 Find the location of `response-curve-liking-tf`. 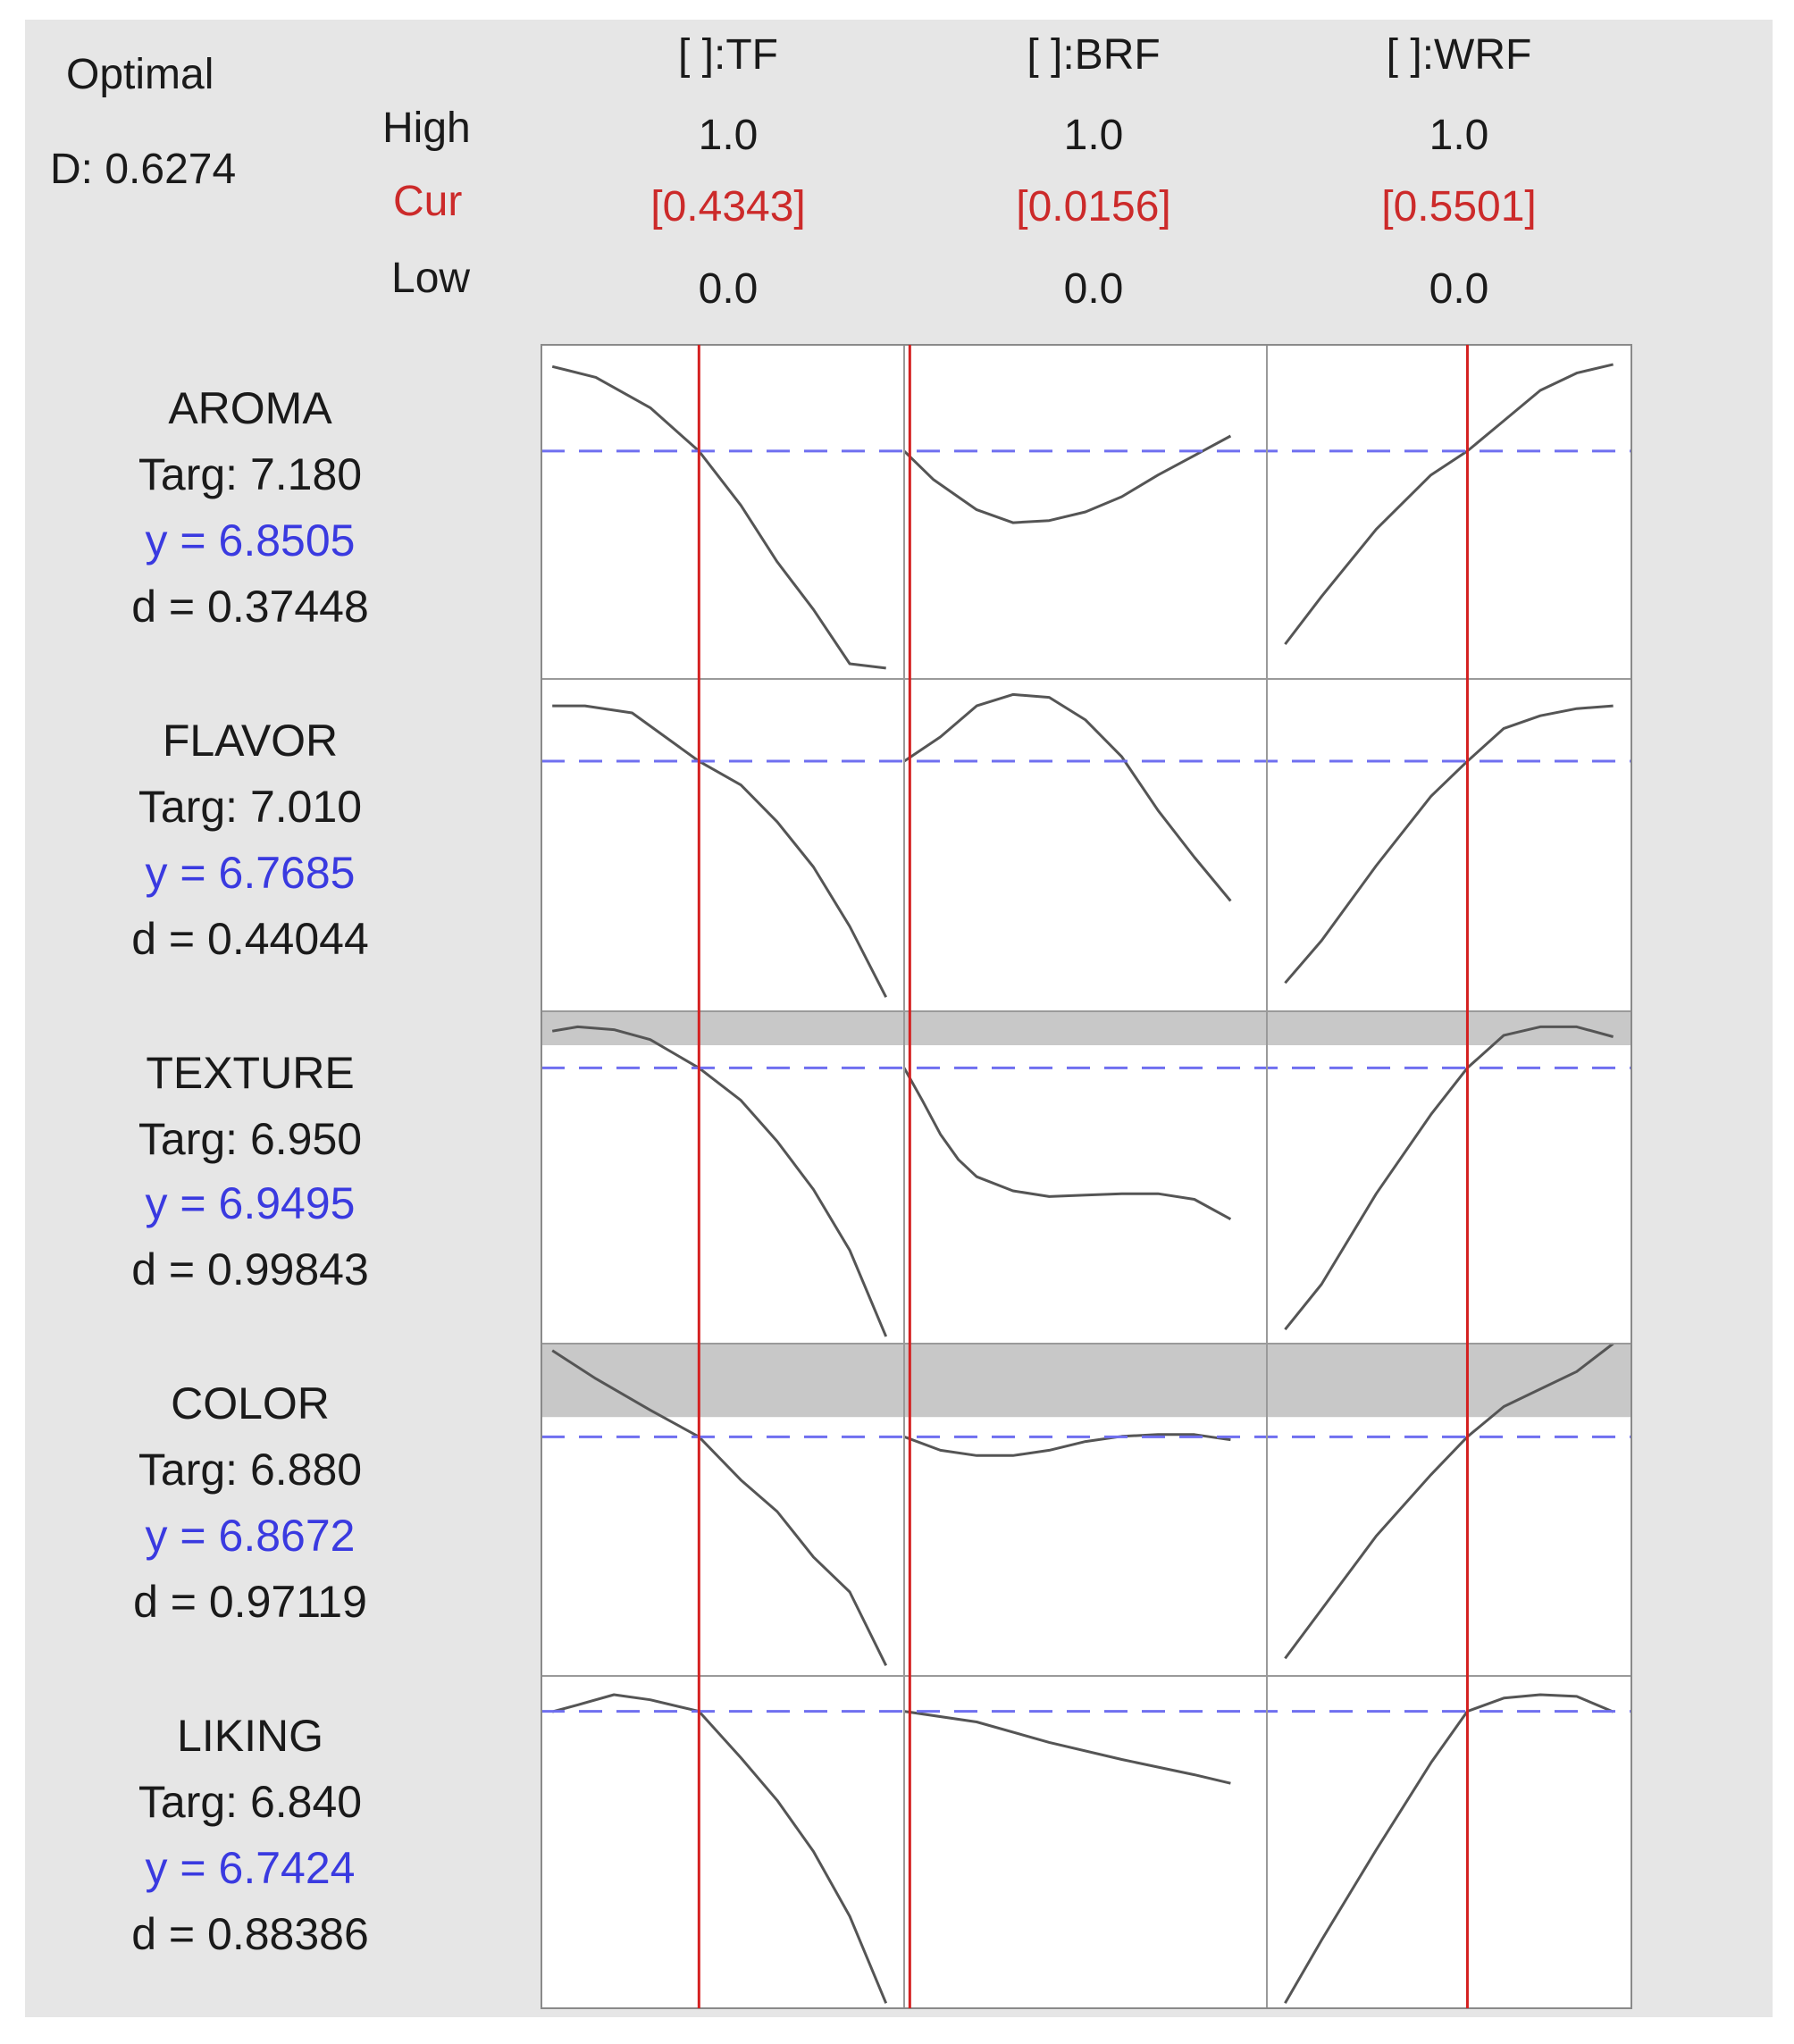

response-curve-liking-tf is located at coordinates (720, 1848).